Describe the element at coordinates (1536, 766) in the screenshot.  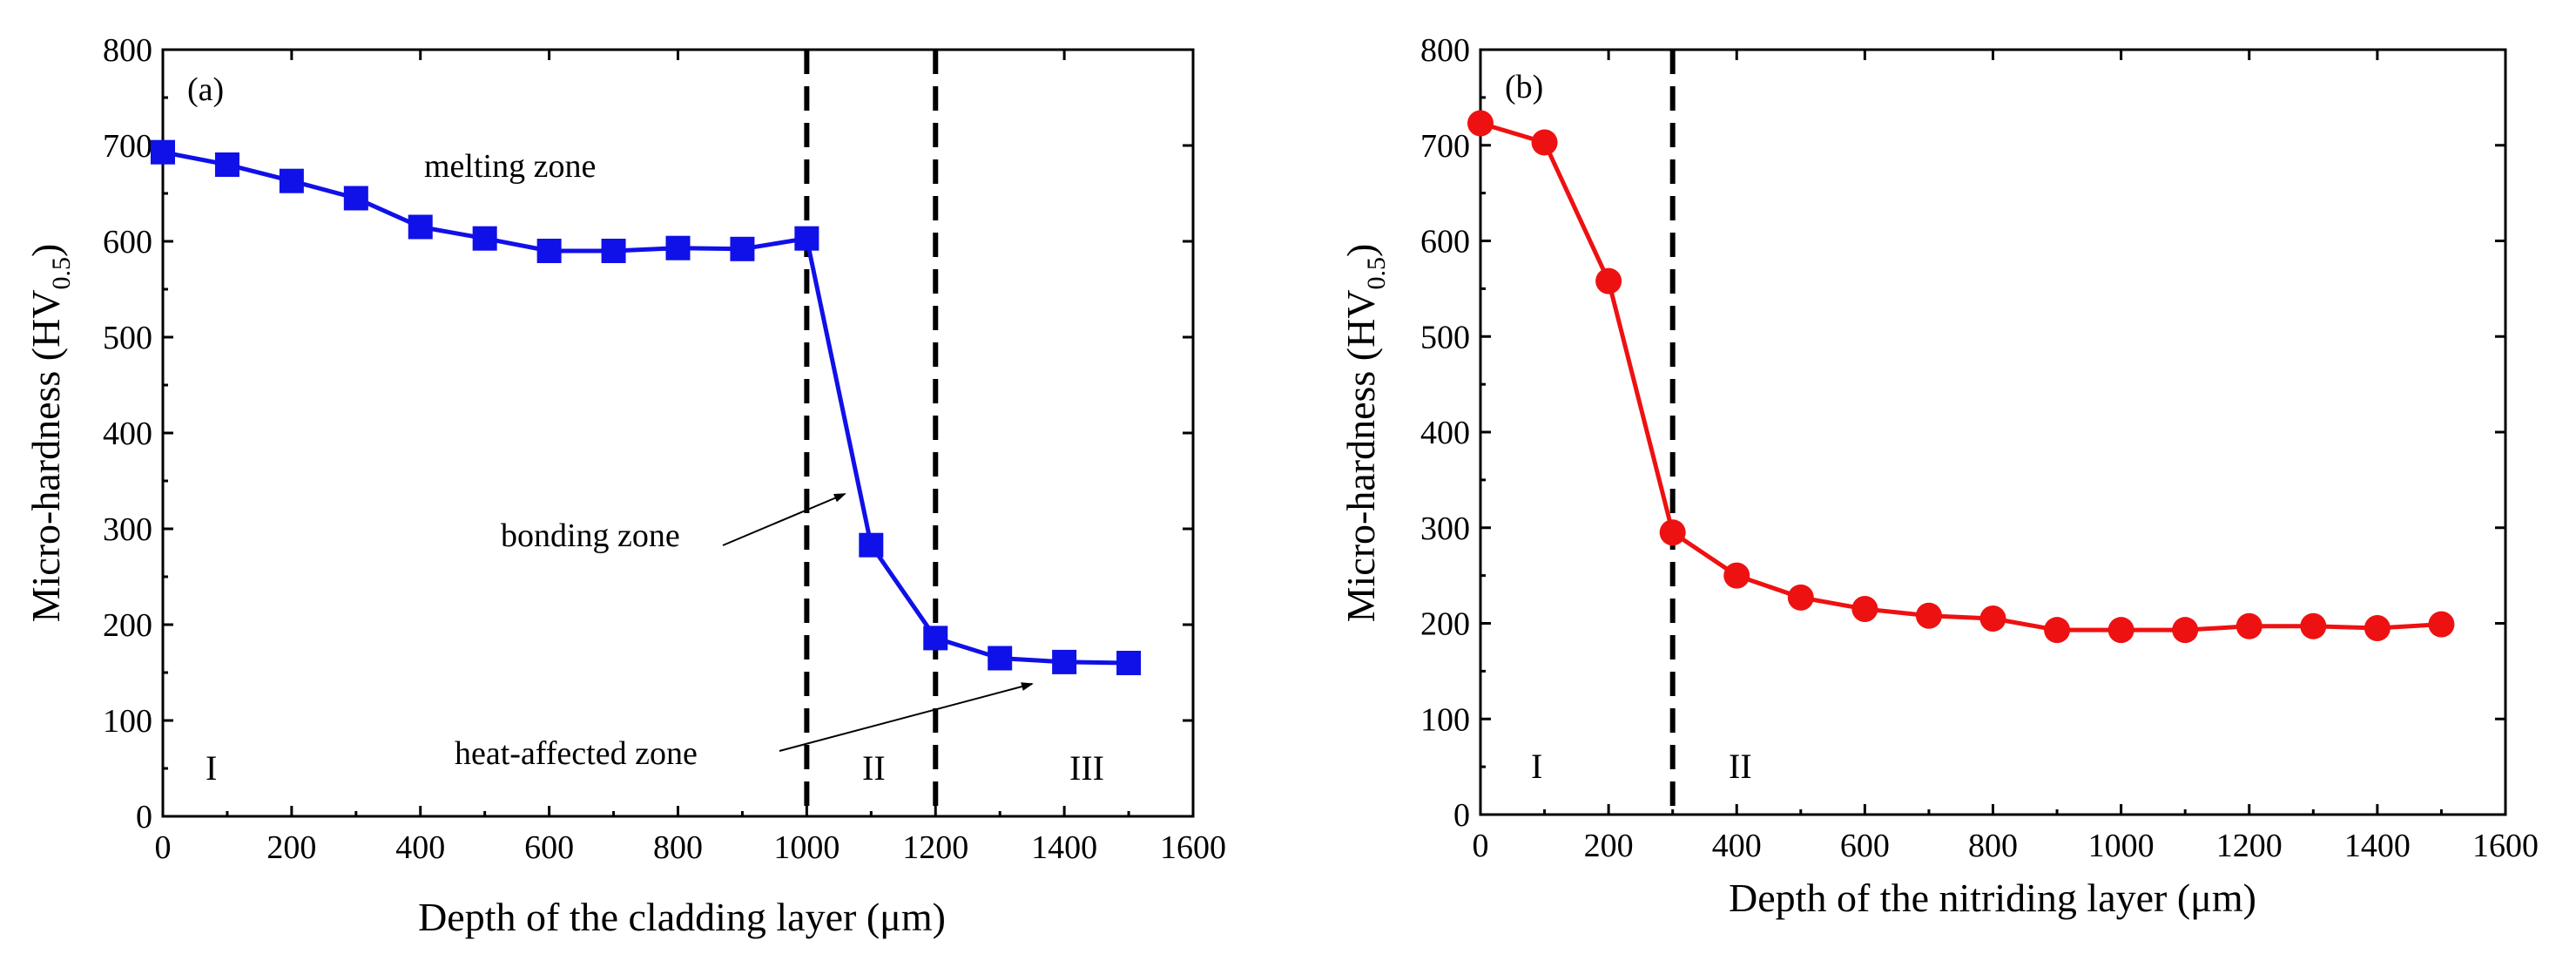
I see `region-label-I-b: I` at that location.